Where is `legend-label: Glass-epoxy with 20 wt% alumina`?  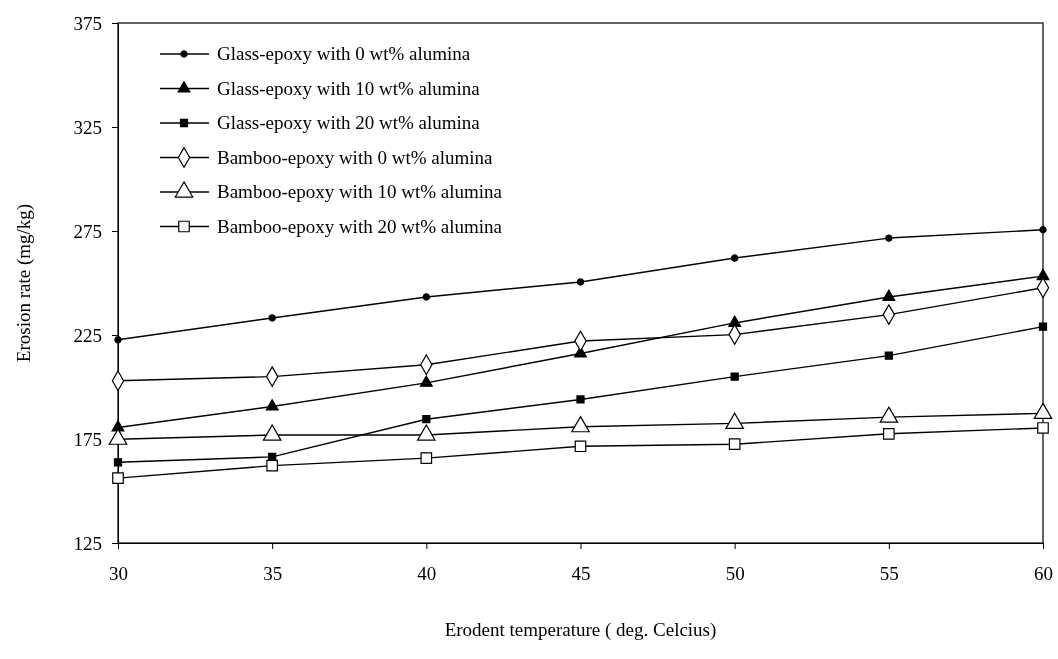
legend-label: Glass-epoxy with 20 wt% alumina is located at coordinates (349, 122).